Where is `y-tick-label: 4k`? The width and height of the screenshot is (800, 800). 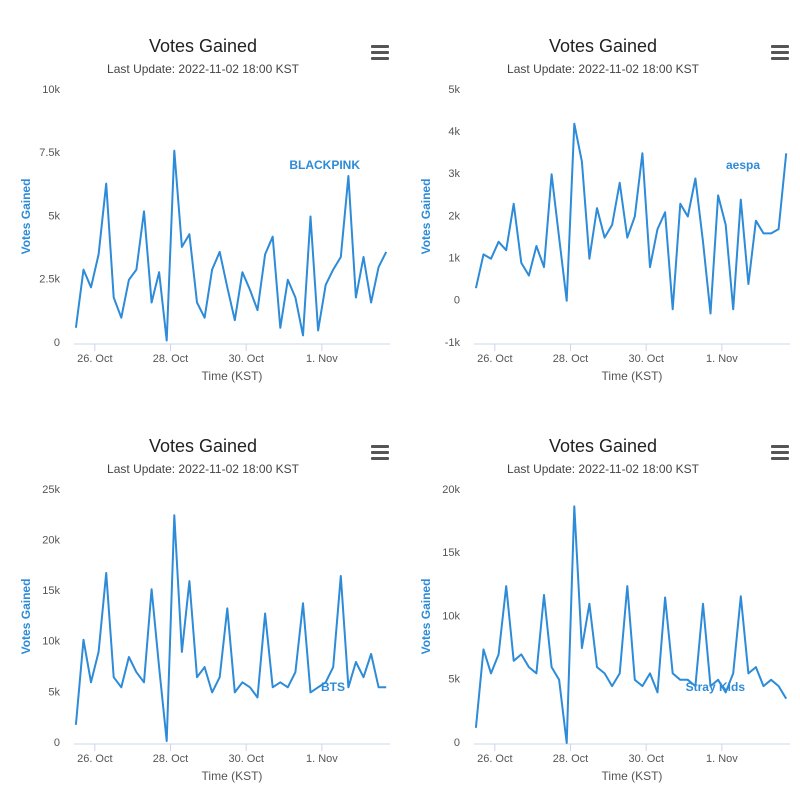
y-tick-label: 4k is located at coordinates (454, 132).